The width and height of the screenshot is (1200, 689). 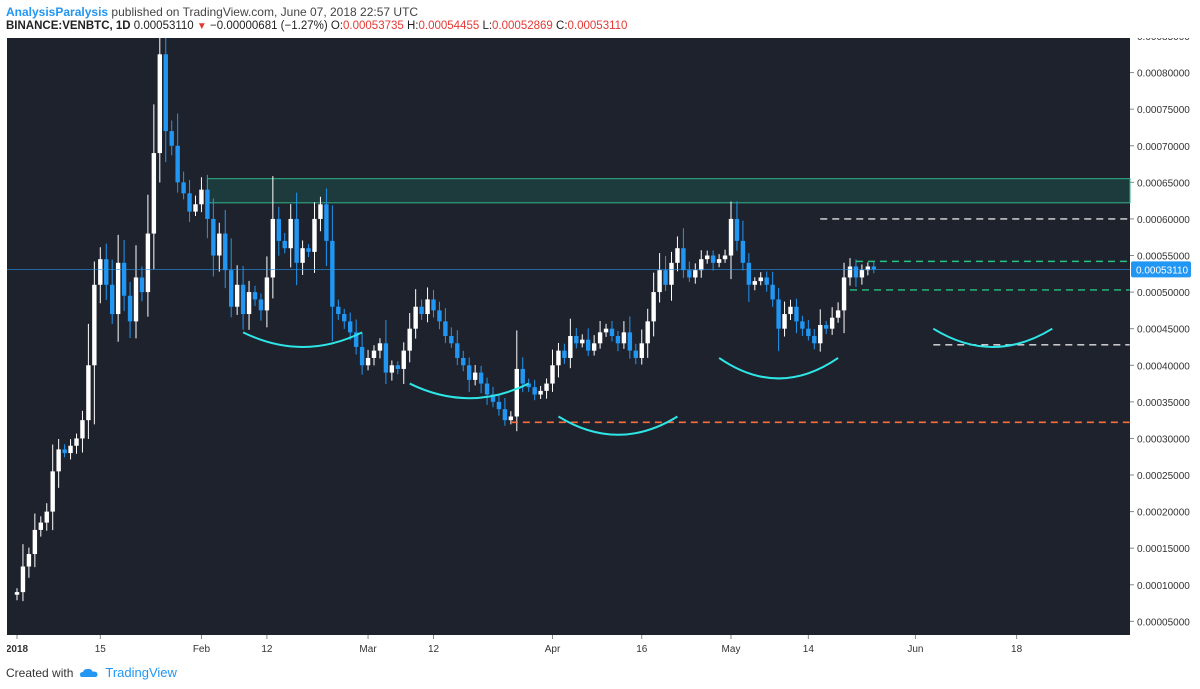 I want to click on time-tick-label: Feb, so click(x=202, y=649).